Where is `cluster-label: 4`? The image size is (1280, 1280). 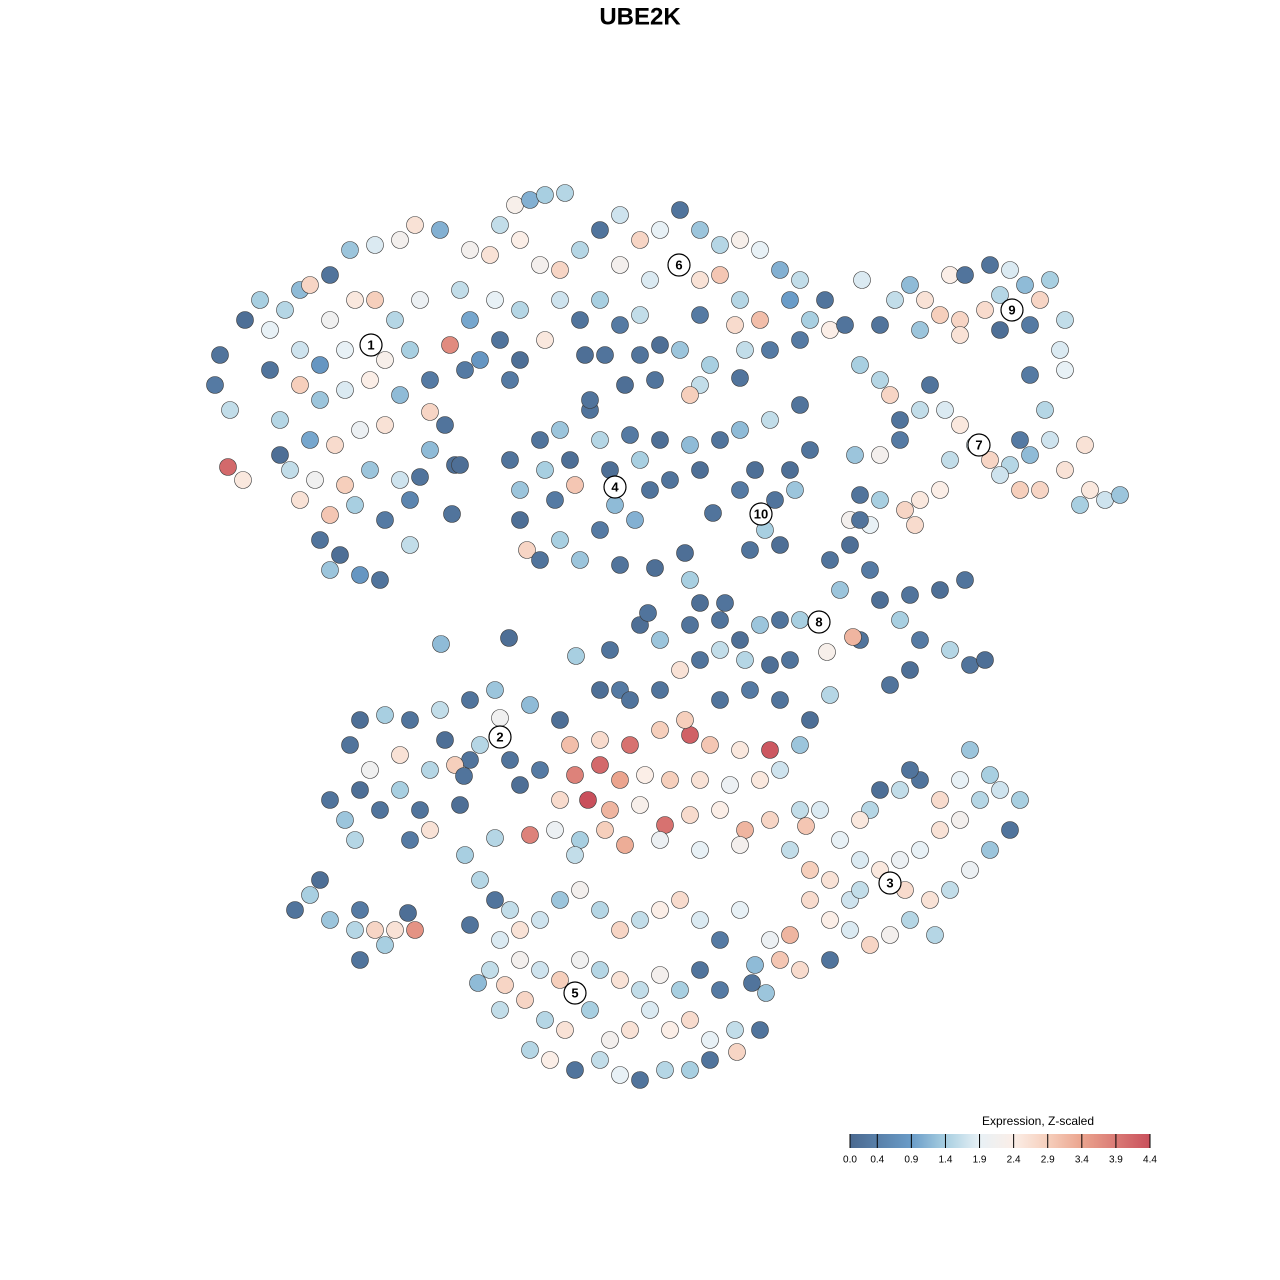
cluster-label: 4 is located at coordinates (615, 486).